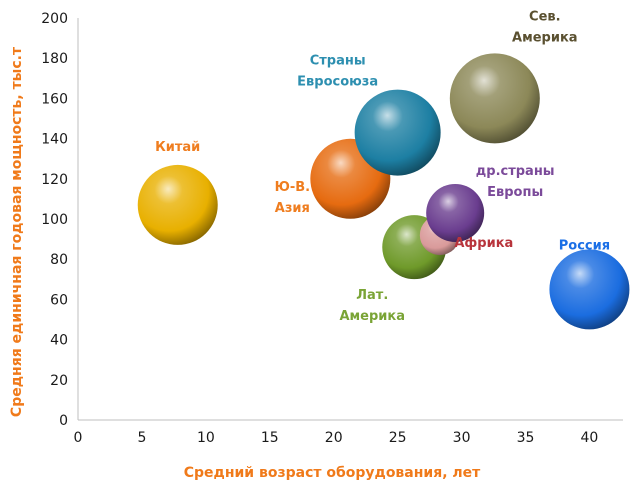 Image resolution: width=632 pixels, height=485 pixels. What do you see at coordinates (334, 438) in the screenshot?
I see `x-tick-label: 20` at bounding box center [334, 438].